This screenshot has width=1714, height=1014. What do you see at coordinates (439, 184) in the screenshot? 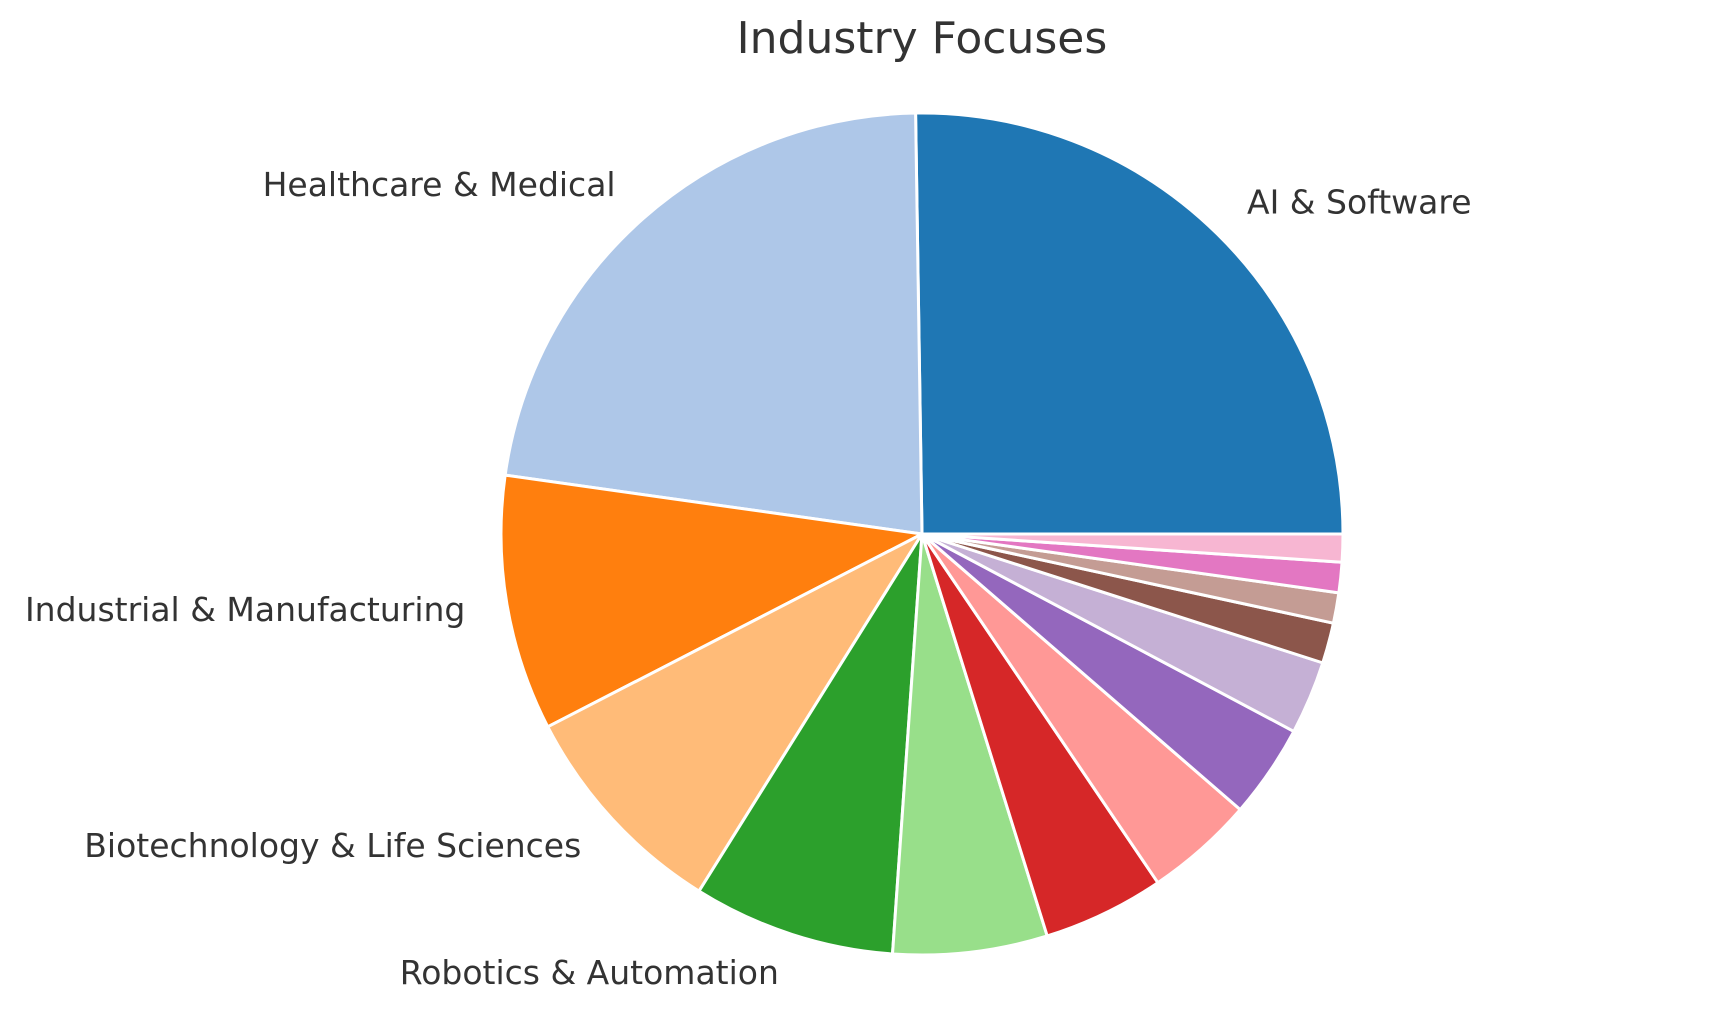
I see `slice-label-healthcare-and-medical: Healthcare & Medical` at bounding box center [439, 184].